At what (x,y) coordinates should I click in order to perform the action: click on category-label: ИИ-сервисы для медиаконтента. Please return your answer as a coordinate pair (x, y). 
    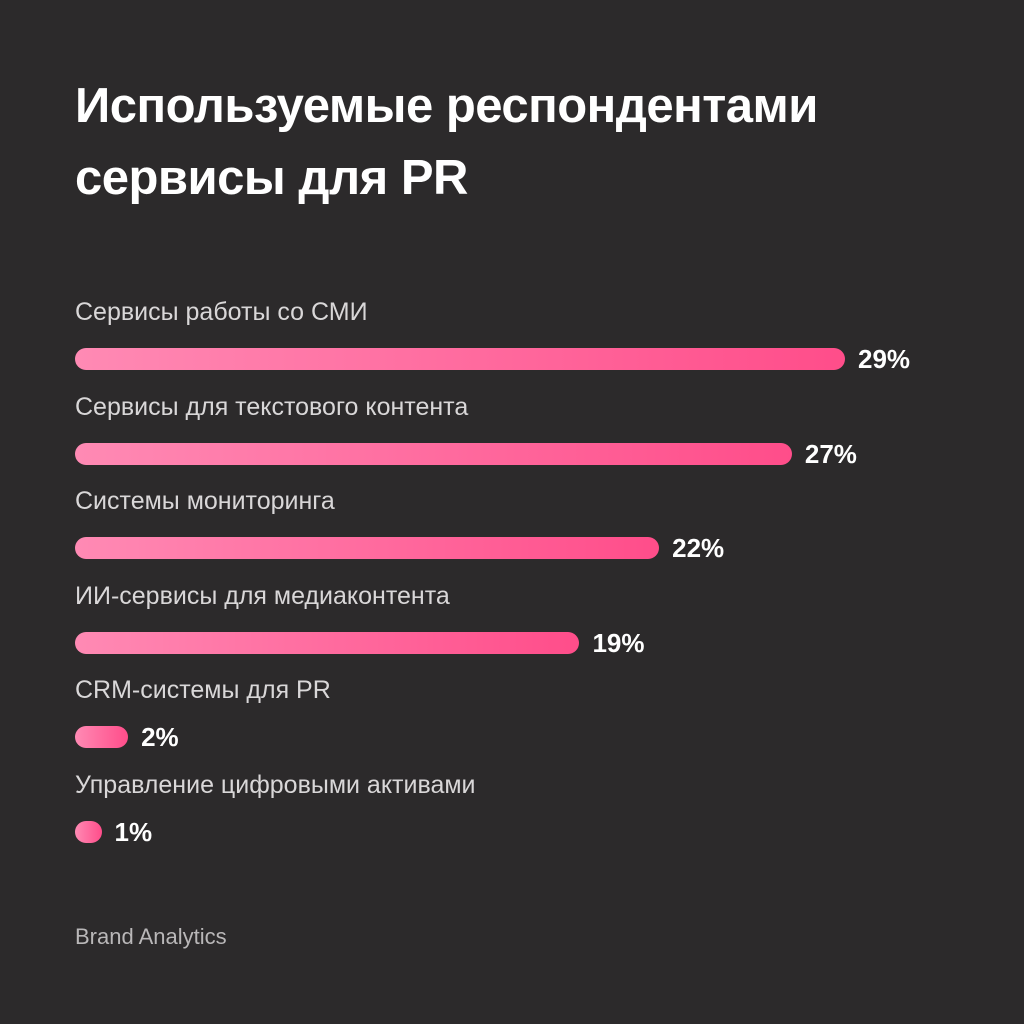
    Looking at the image, I should click on (262, 595).